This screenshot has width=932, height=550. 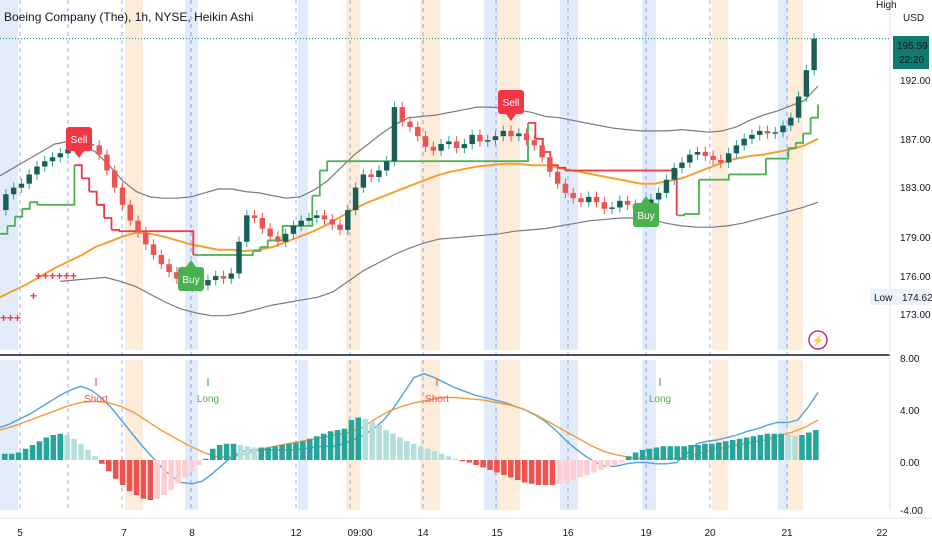 I want to click on sell-signal: Sell, so click(x=79, y=142).